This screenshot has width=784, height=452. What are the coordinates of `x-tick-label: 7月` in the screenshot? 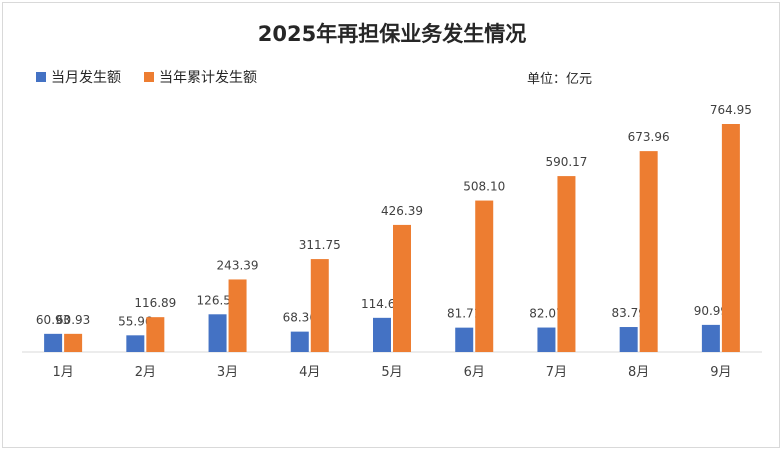 It's located at (556, 372).